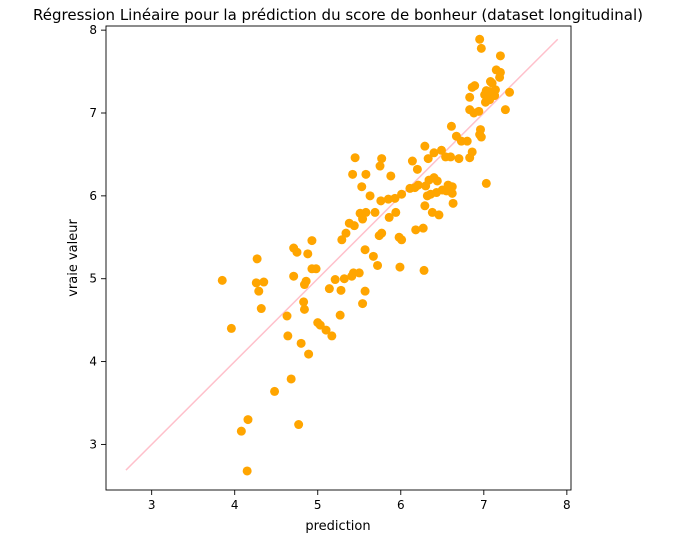 The image size is (684, 538). What do you see at coordinates (93, 30) in the screenshot?
I see `y-tick-label: 8` at bounding box center [93, 30].